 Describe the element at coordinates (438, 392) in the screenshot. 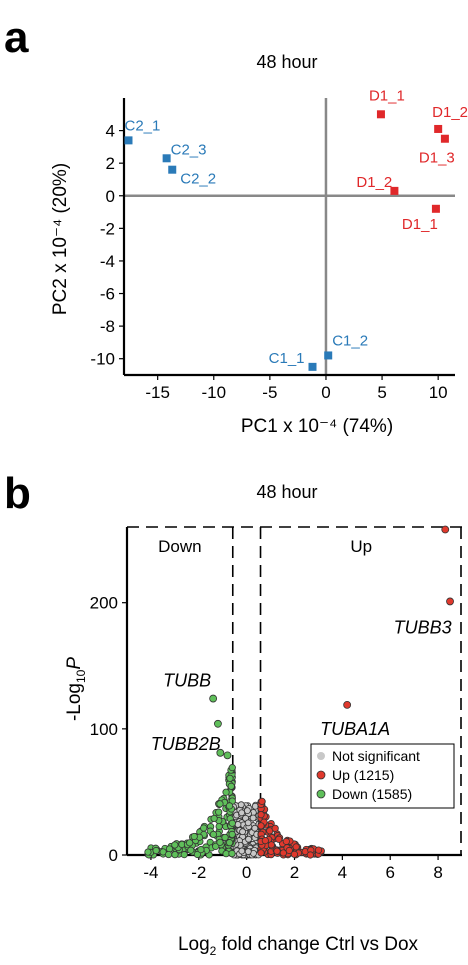

I see `pca-x-tick-label: 10` at that location.